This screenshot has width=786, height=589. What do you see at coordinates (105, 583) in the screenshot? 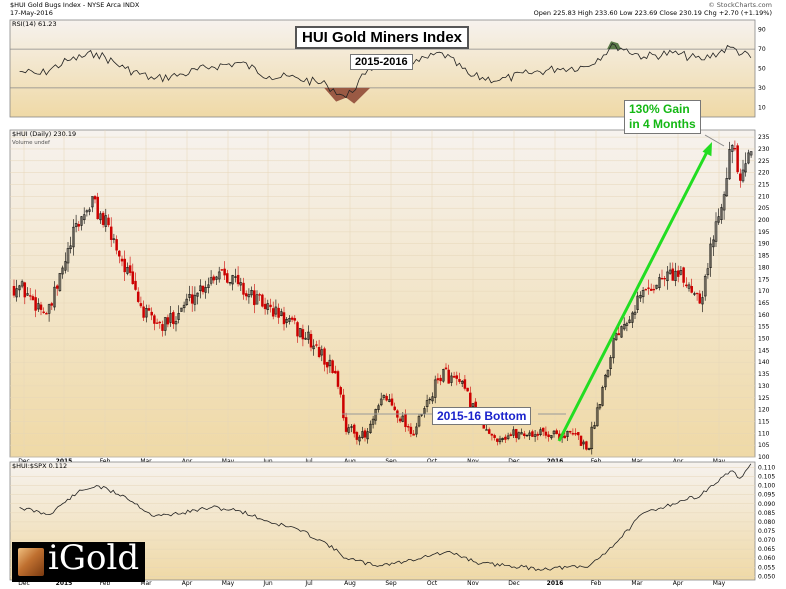
I see `ratio-x-label: Feb` at bounding box center [105, 583].